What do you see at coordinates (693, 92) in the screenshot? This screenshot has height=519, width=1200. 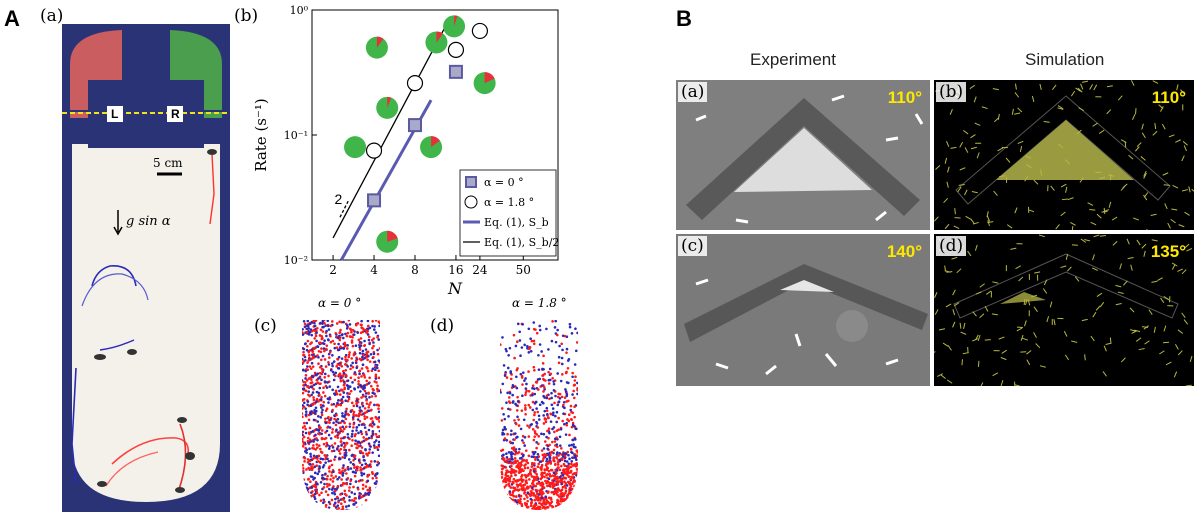 I see `tile-a-label: (a)` at bounding box center [693, 92].